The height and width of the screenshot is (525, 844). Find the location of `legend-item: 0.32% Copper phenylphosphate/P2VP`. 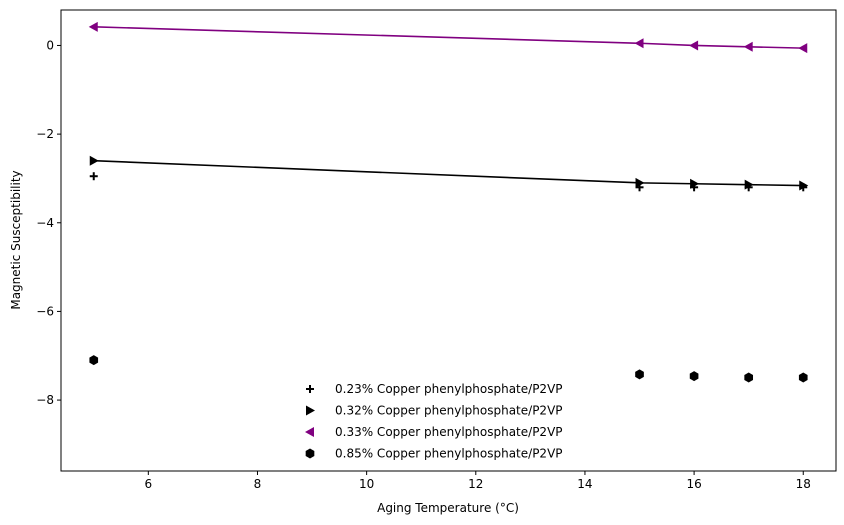

legend-item: 0.32% Copper phenylphosphate/P2VP is located at coordinates (434, 411).